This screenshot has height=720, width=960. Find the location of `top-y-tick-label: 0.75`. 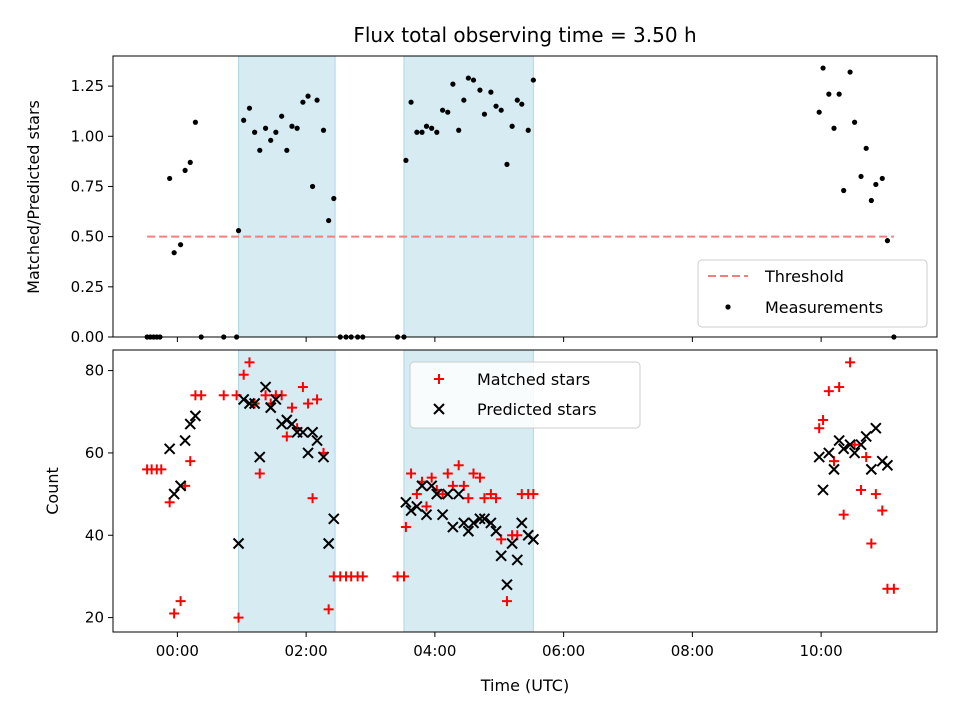

top-y-tick-label: 0.75 is located at coordinates (87, 186).